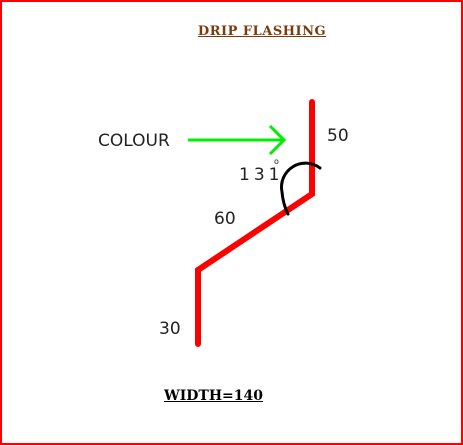 This screenshot has width=463, height=445. Describe the element at coordinates (261, 175) in the screenshot. I see `angle-label: 131` at that location.